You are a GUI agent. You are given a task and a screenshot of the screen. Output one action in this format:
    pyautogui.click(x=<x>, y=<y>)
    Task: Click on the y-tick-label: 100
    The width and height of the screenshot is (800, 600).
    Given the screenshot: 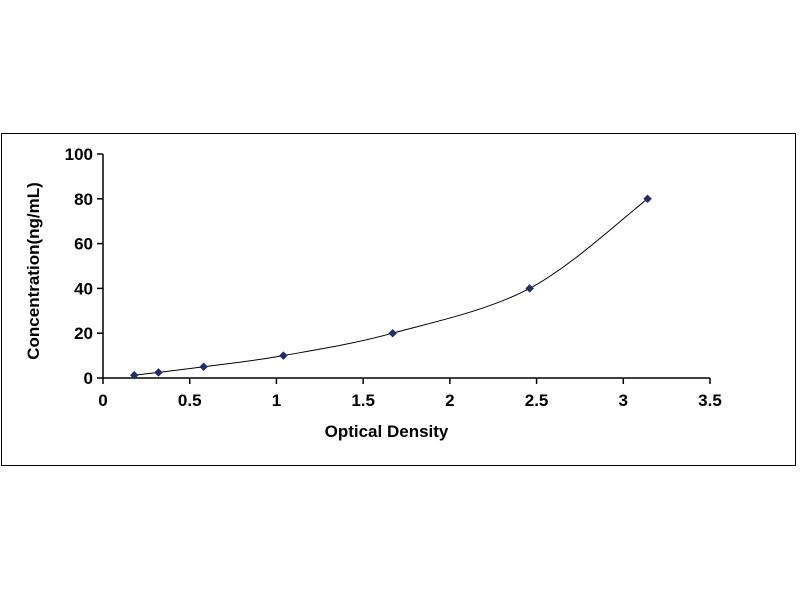 What is the action you would take?
    pyautogui.click(x=79, y=154)
    